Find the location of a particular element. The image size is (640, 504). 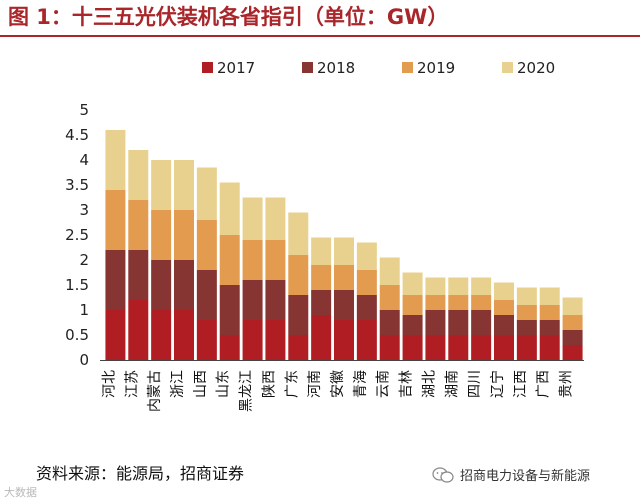

x-tick-label: 青海 is located at coordinates (361, 384).